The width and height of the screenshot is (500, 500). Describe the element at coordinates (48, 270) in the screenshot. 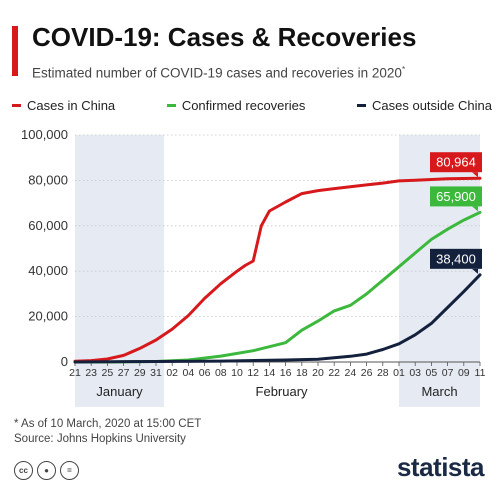

I see `y-tick-label: 40,000` at that location.